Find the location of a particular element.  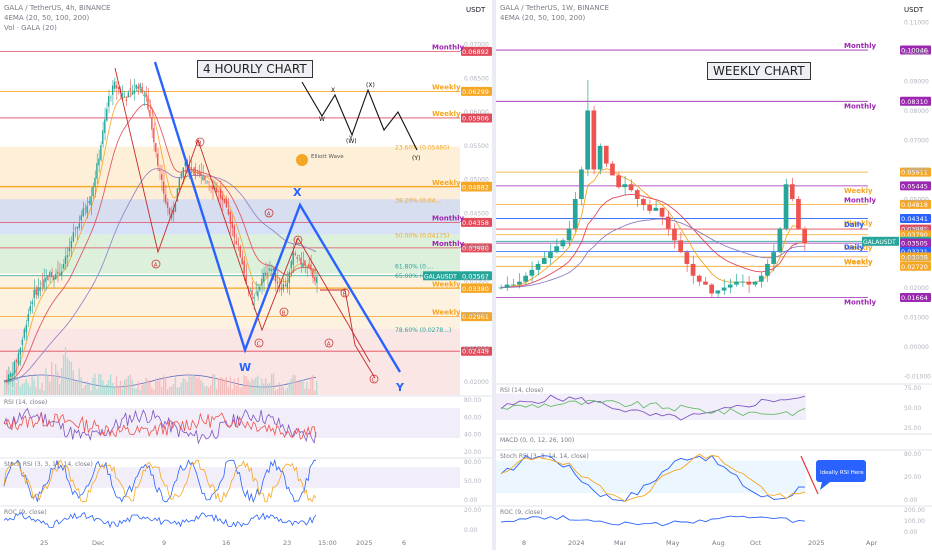

left-price-tag-text: 0.02961 is located at coordinates (475, 317).